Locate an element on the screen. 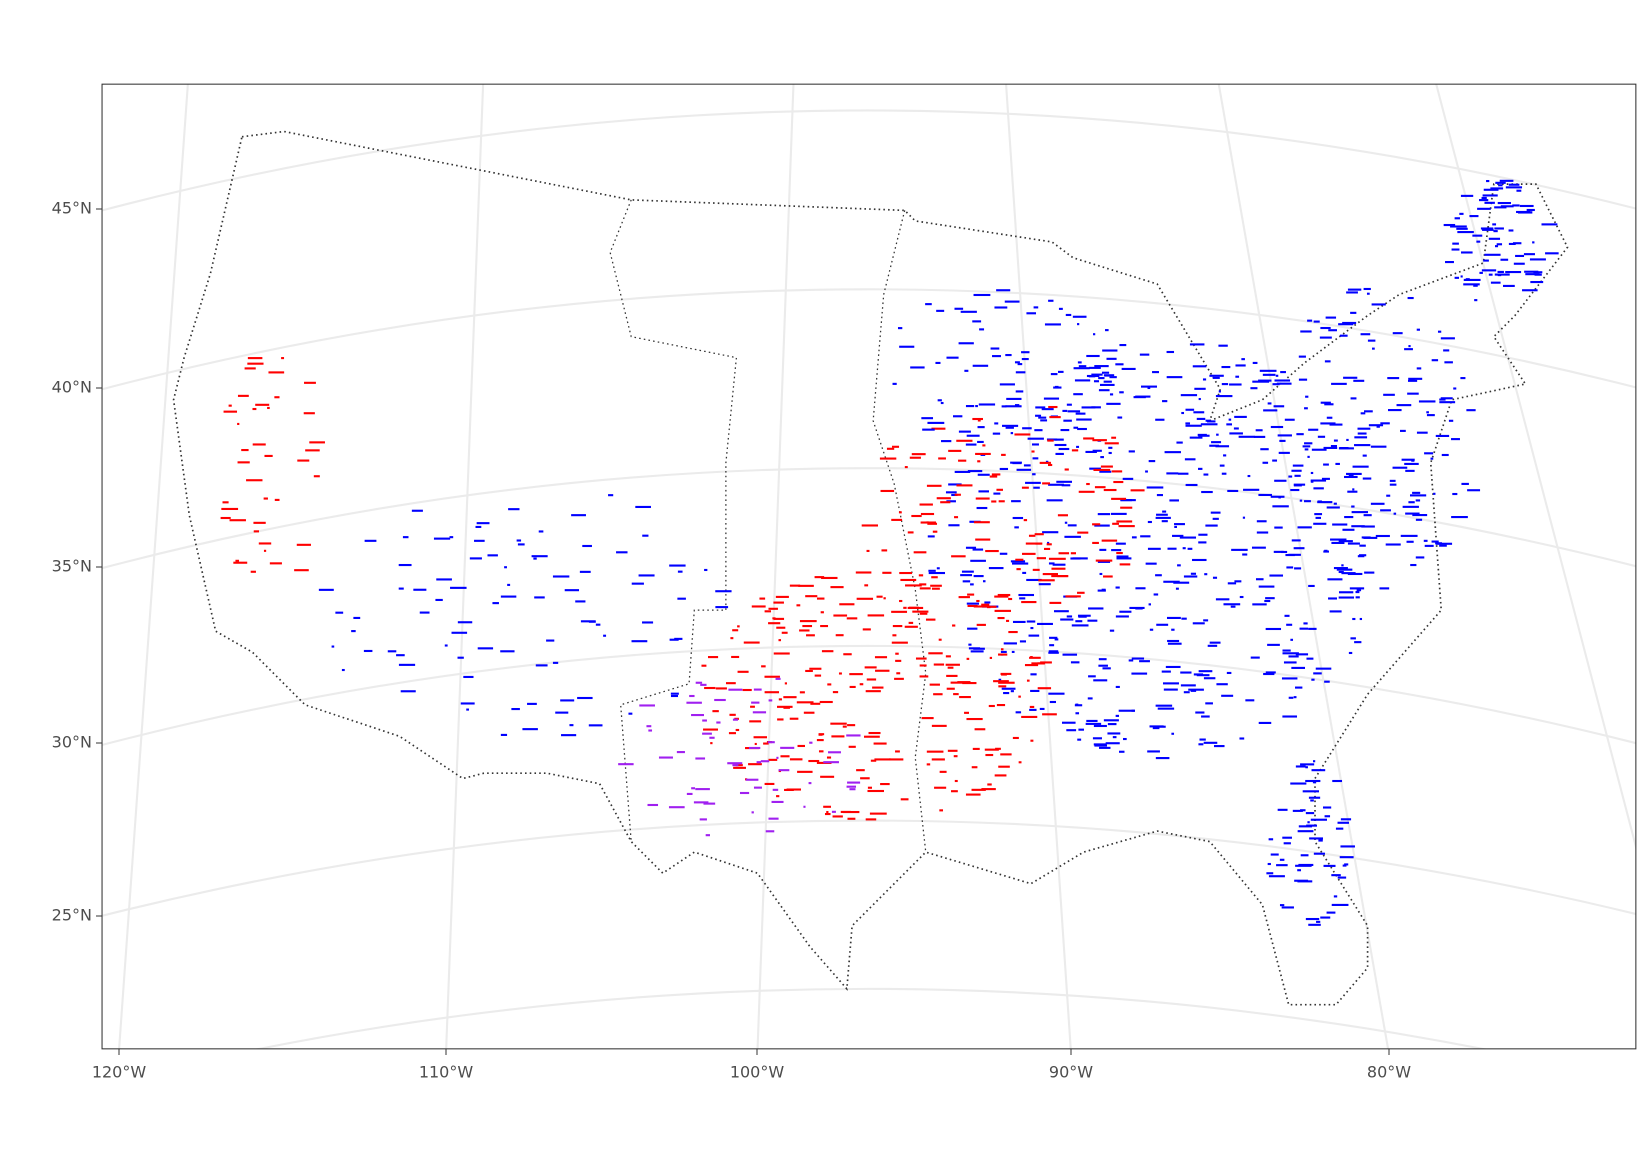 This screenshot has width=1650, height=1155. graticule-line is located at coordinates (869, 868).